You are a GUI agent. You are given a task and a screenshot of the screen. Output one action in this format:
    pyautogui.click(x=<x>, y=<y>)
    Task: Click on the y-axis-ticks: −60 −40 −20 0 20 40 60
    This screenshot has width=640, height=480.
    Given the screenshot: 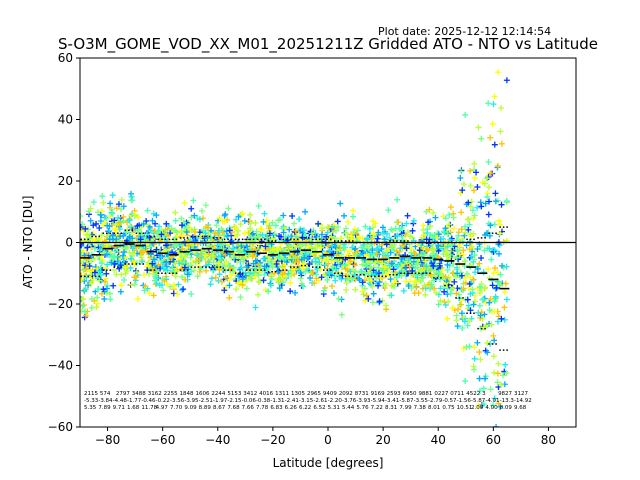 What is the action you would take?
    pyautogui.click(x=64, y=242)
    